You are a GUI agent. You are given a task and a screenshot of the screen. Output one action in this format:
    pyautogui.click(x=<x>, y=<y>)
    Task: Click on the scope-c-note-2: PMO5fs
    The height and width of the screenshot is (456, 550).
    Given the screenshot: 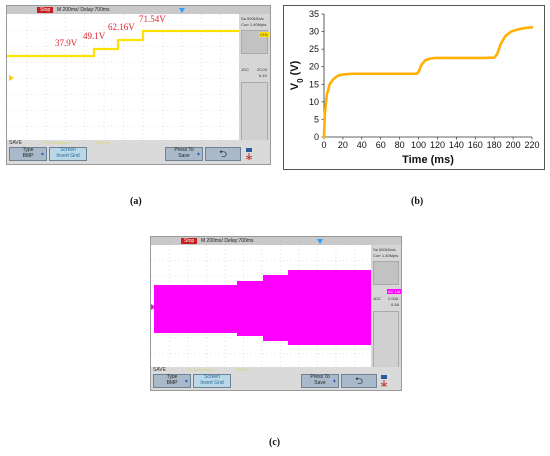 What is the action you would take?
    pyautogui.click(x=242, y=369)
    